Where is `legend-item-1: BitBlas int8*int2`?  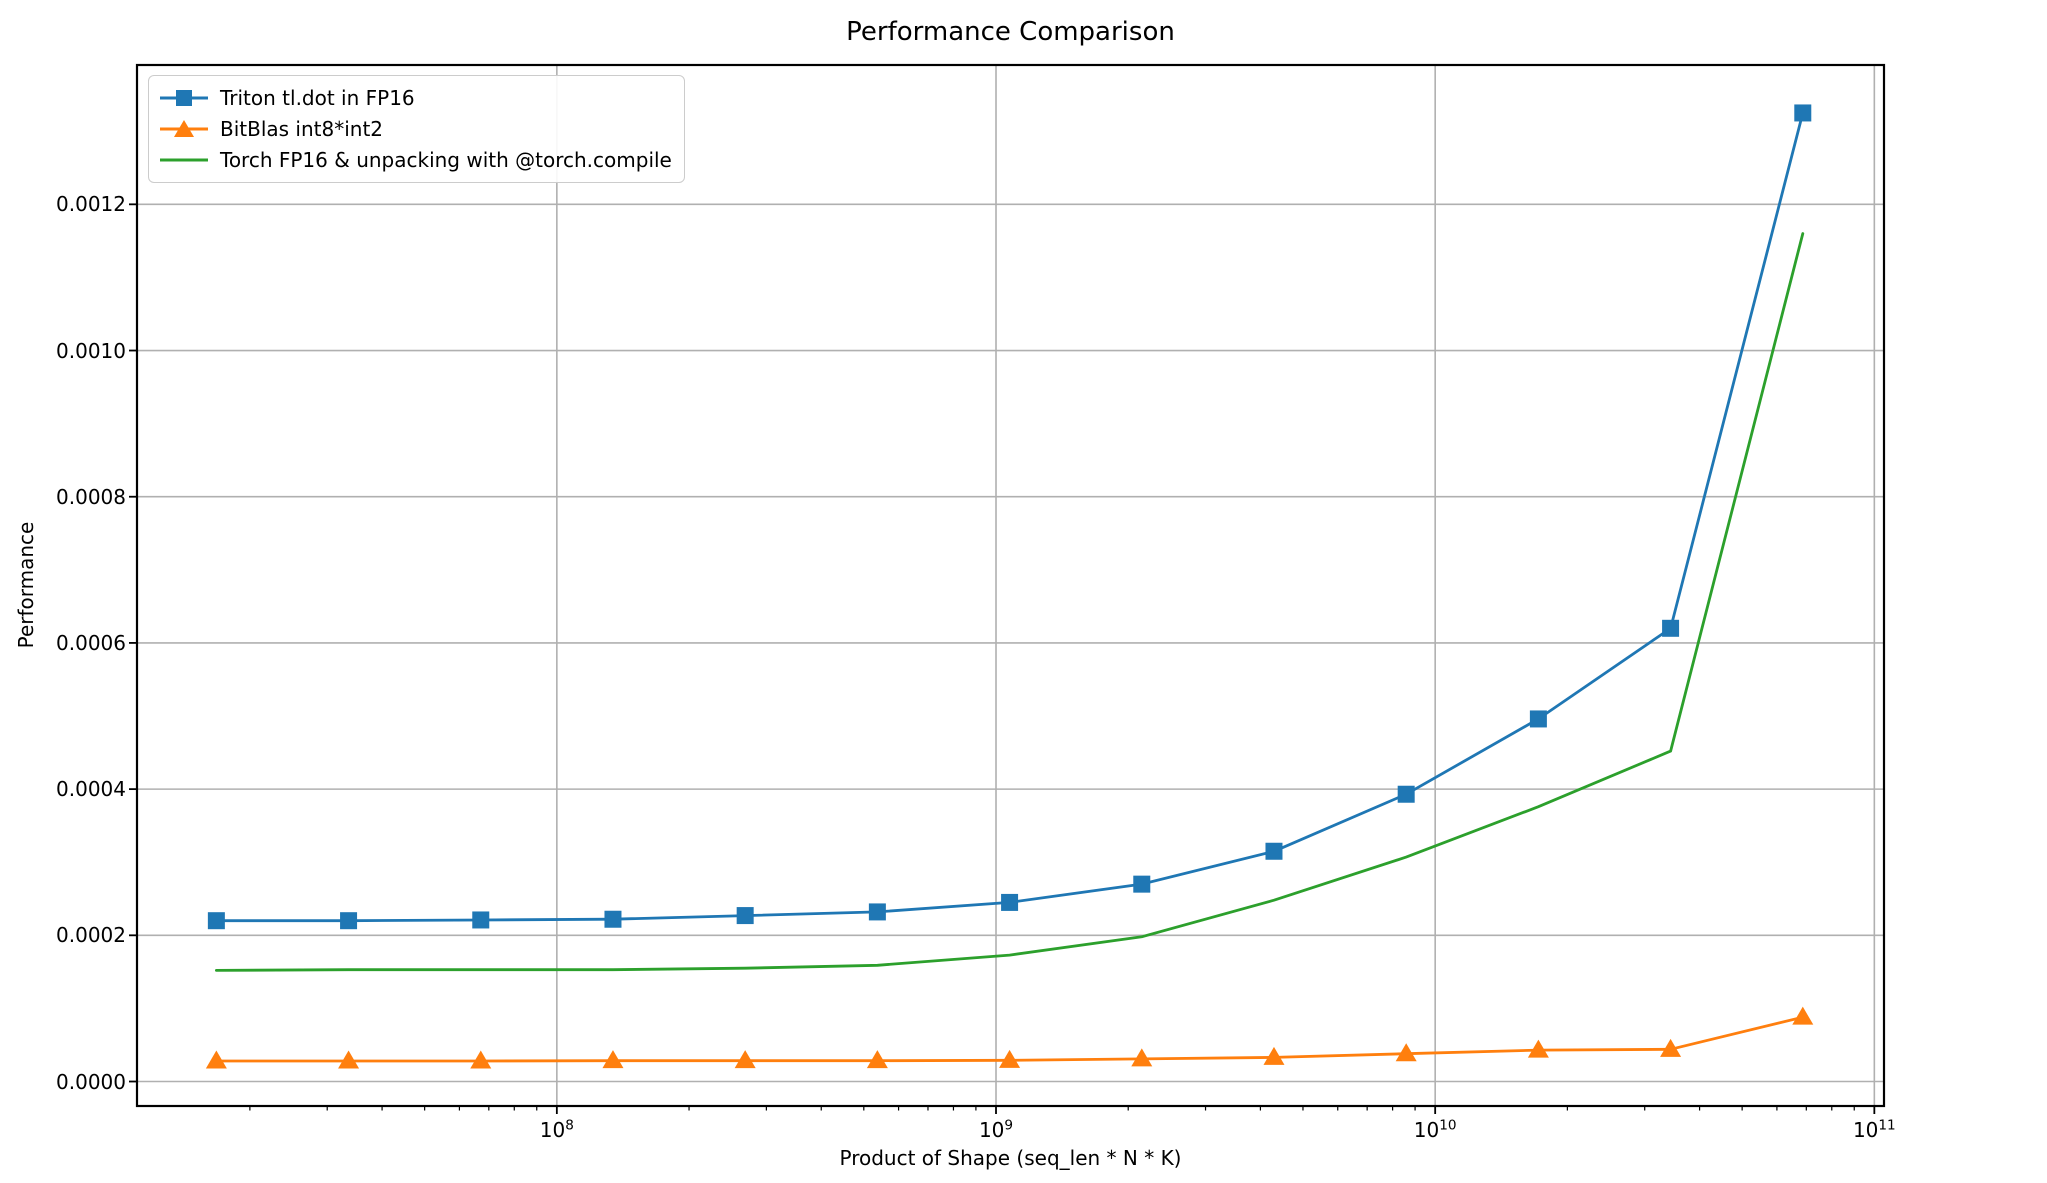
legend-item-1: BitBlas int8*int2 is located at coordinates (415, 129).